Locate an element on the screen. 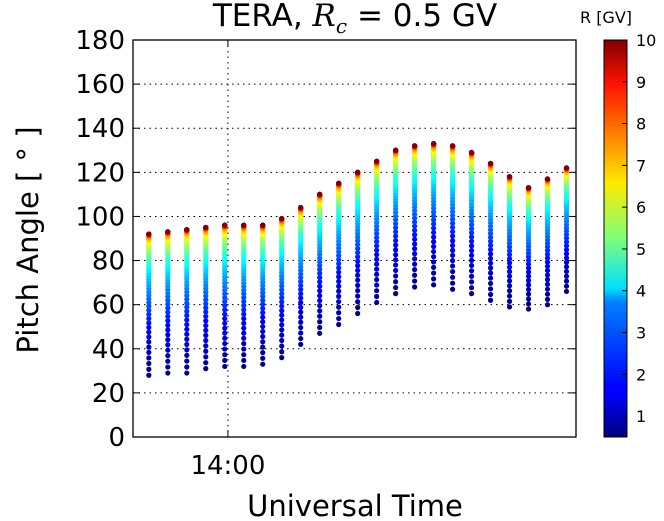 The image size is (664, 521). y-tick-label: 0 is located at coordinates (116, 438).